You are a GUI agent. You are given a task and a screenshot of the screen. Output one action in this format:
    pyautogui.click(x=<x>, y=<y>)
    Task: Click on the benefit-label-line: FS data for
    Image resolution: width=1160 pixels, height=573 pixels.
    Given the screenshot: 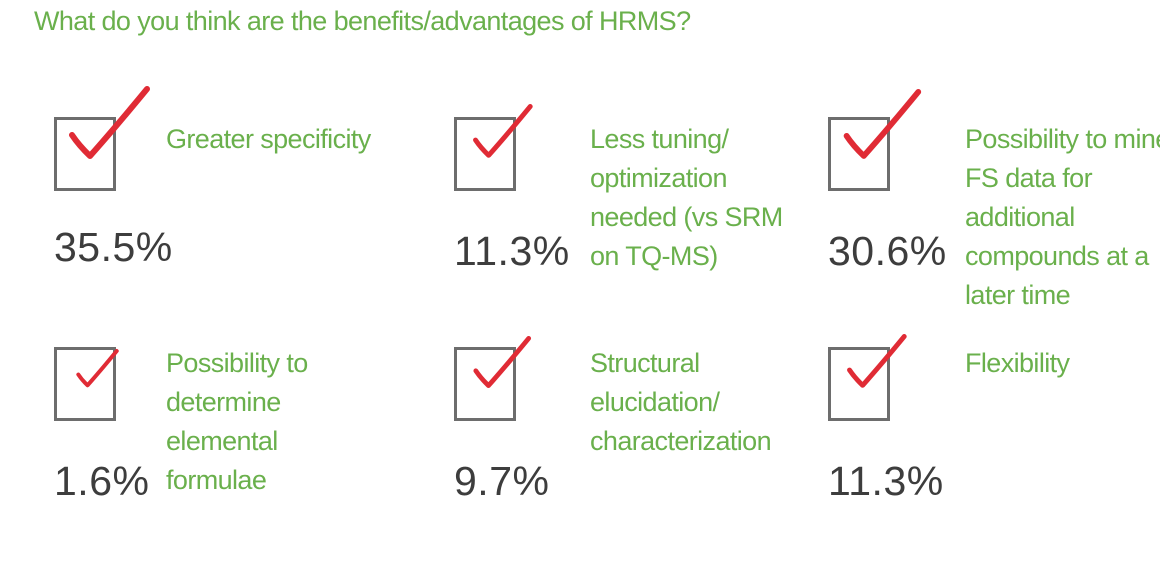 What is the action you would take?
    pyautogui.click(x=1029, y=178)
    